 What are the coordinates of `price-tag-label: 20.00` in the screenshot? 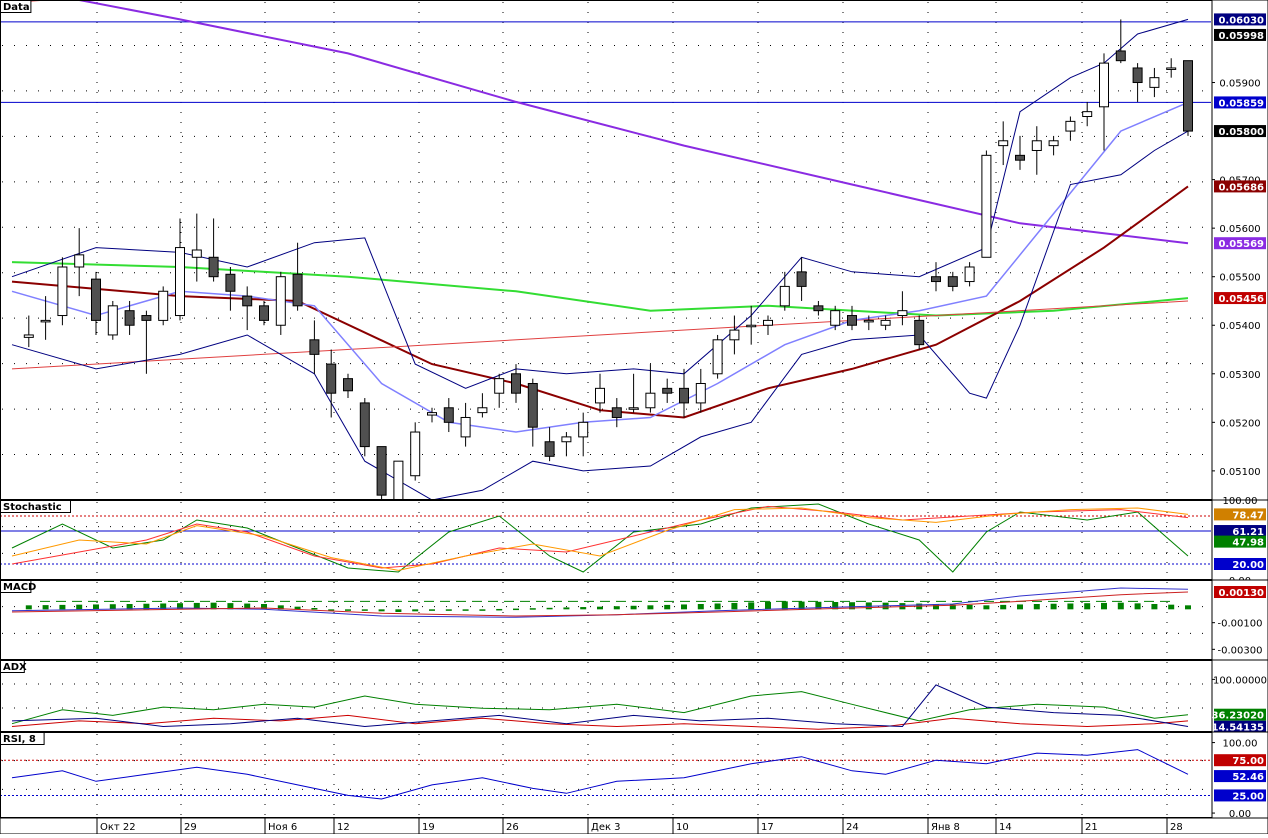 It's located at (1248, 565).